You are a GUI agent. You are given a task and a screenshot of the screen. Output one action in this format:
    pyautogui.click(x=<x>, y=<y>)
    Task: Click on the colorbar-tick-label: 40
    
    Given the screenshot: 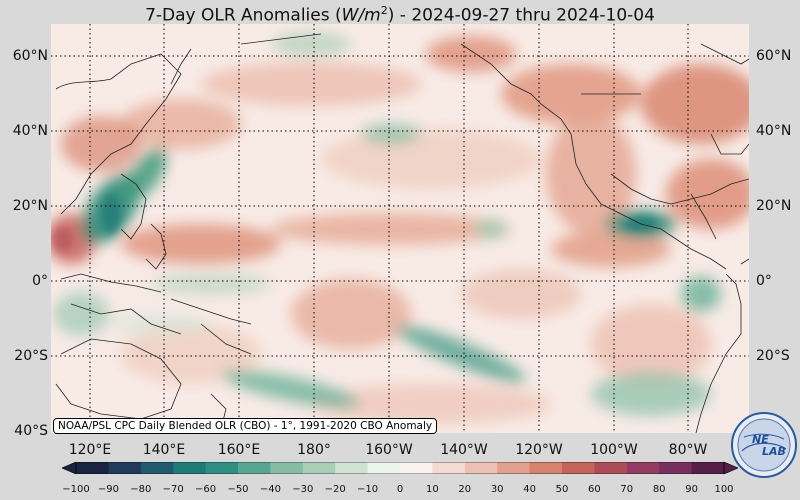 What is the action you would take?
    pyautogui.click(x=529, y=489)
    